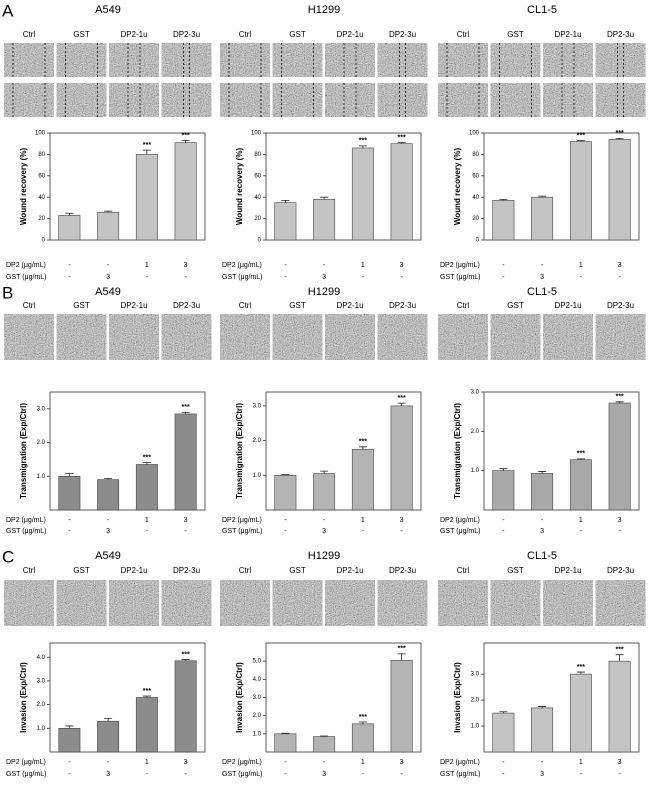 This screenshot has height=785, width=650. What do you see at coordinates (8, 556) in the screenshot?
I see `panel-label: C` at bounding box center [8, 556].